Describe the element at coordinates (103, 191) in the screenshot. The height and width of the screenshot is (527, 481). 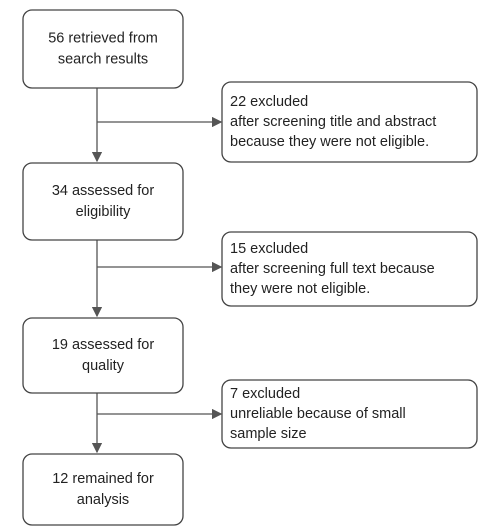
I see `box-label: 34 assessed for` at that location.